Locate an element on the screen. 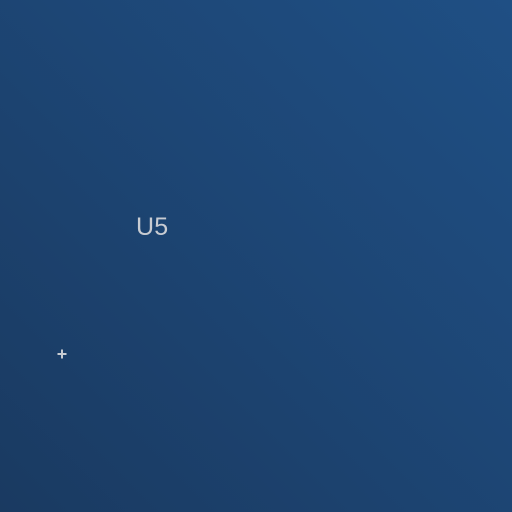 This screenshot has height=512, width=512. region-label: U5 is located at coordinates (152, 227).